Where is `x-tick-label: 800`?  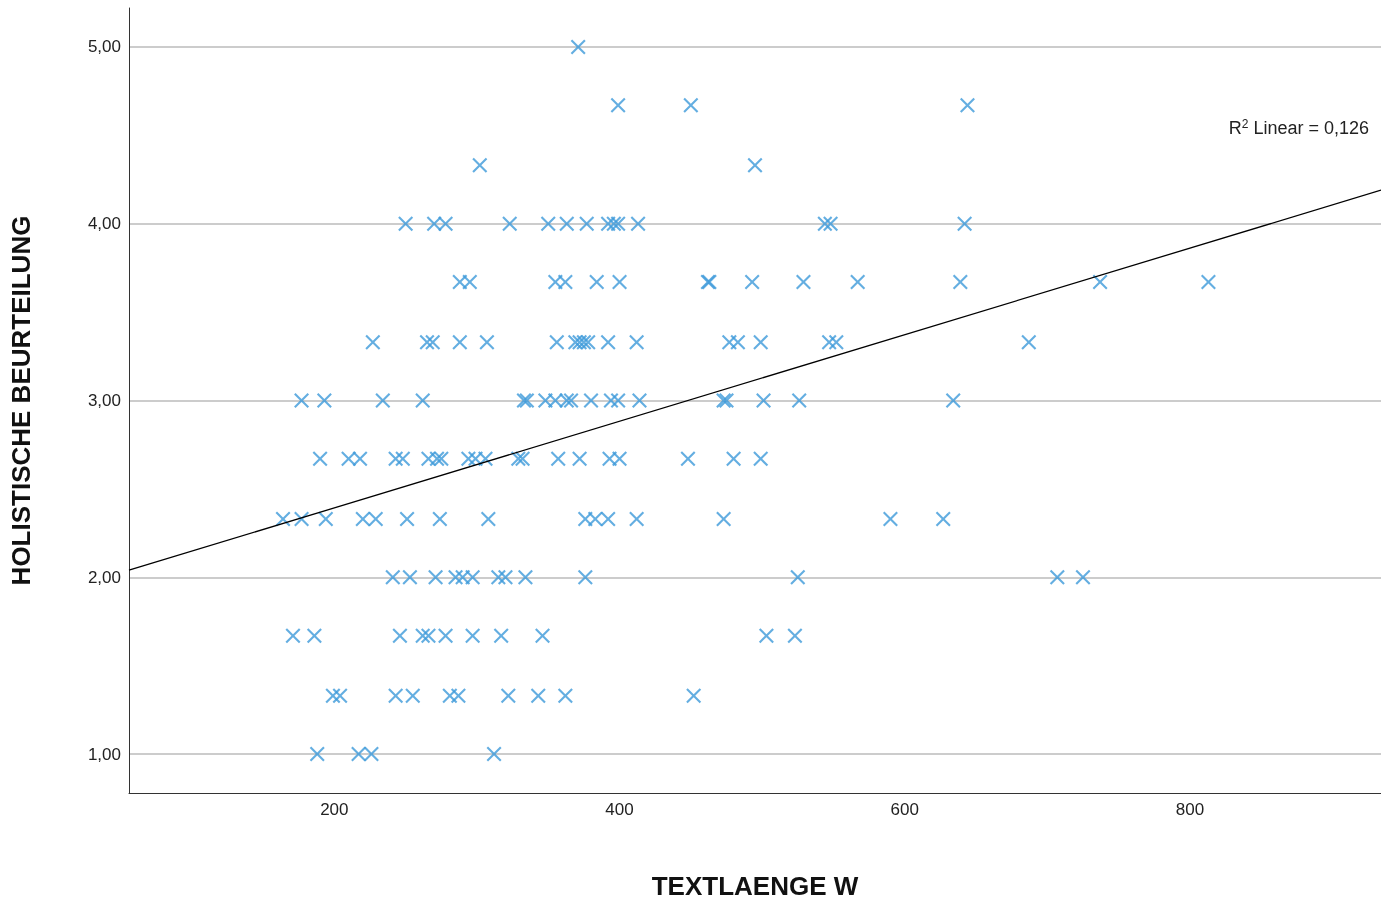
x-tick-label: 800 is located at coordinates (1190, 809).